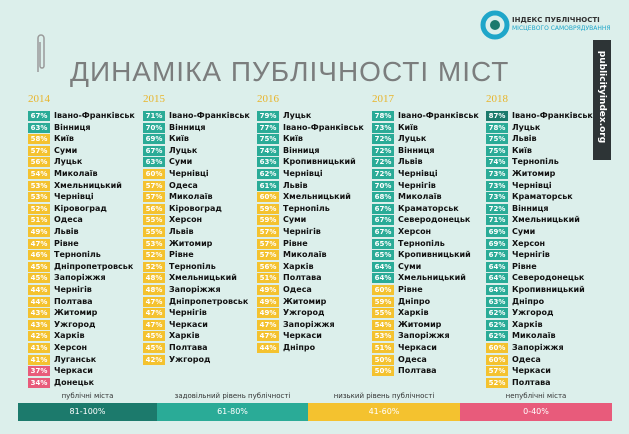 The height and width of the screenshot is (434, 629). I want to click on percent-badge: 77%, so click(268, 127).